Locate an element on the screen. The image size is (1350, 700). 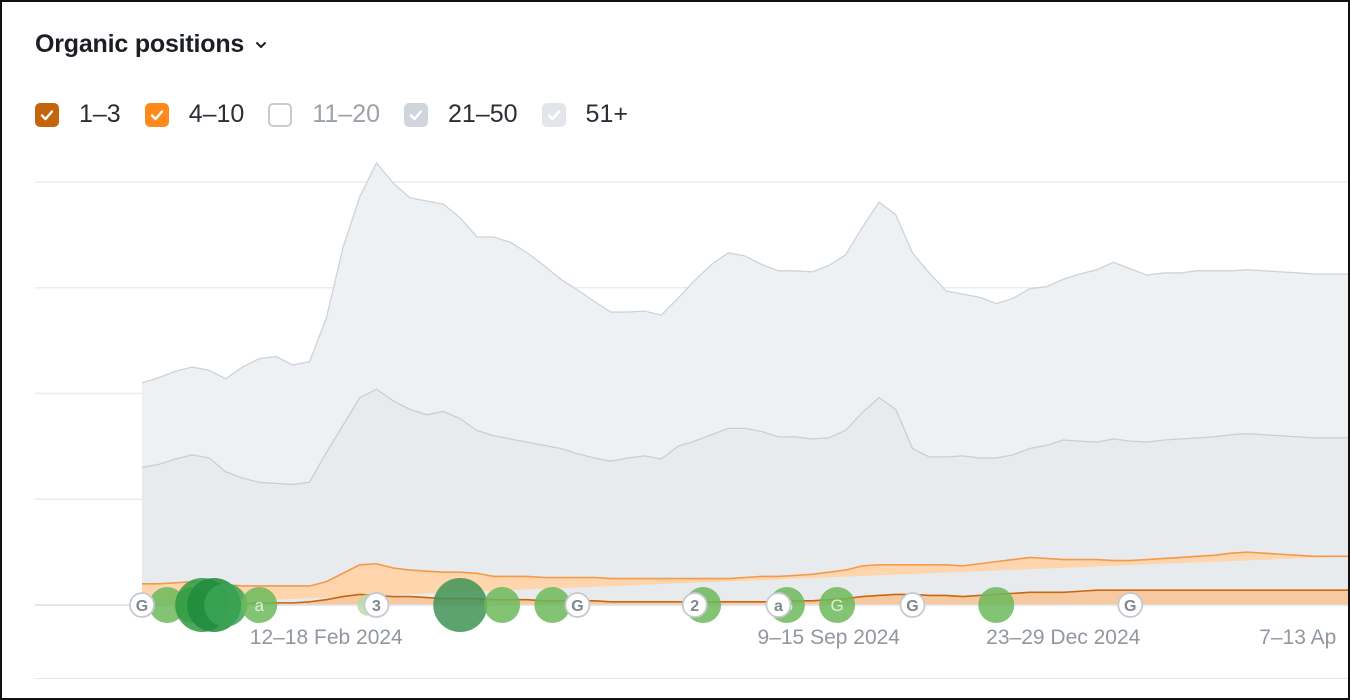
event-marker-label: 2 is located at coordinates (694, 606).